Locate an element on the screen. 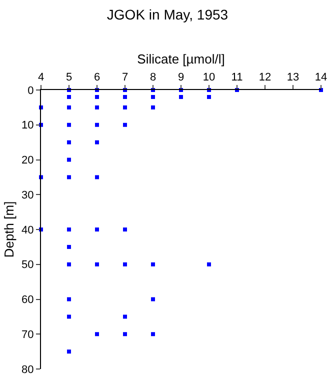 Image resolution: width=335 pixels, height=384 pixels. y-tick-label: 60 is located at coordinates (28, 300).